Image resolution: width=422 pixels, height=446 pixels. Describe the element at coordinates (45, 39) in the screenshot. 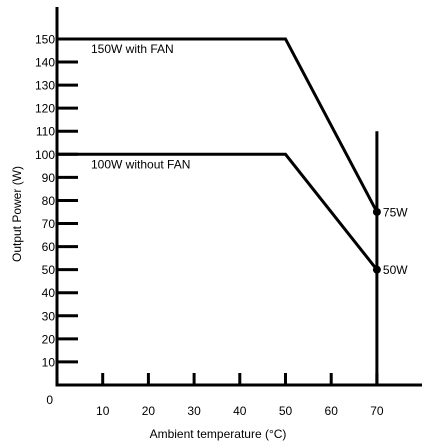

I see `y-tick-label-150: 150` at that location.